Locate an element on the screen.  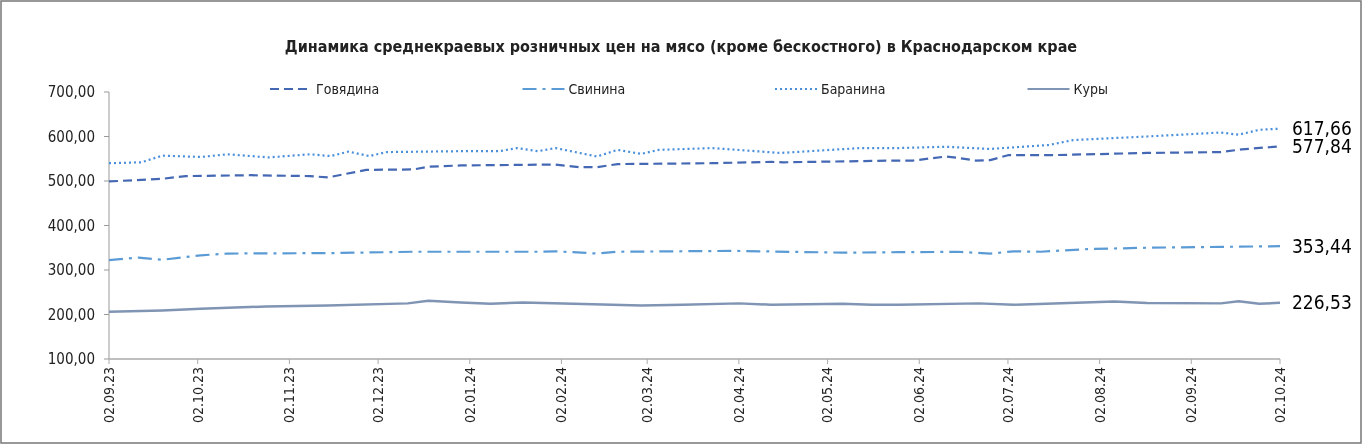
y-tick-label: 400,00 is located at coordinates (71, 225).